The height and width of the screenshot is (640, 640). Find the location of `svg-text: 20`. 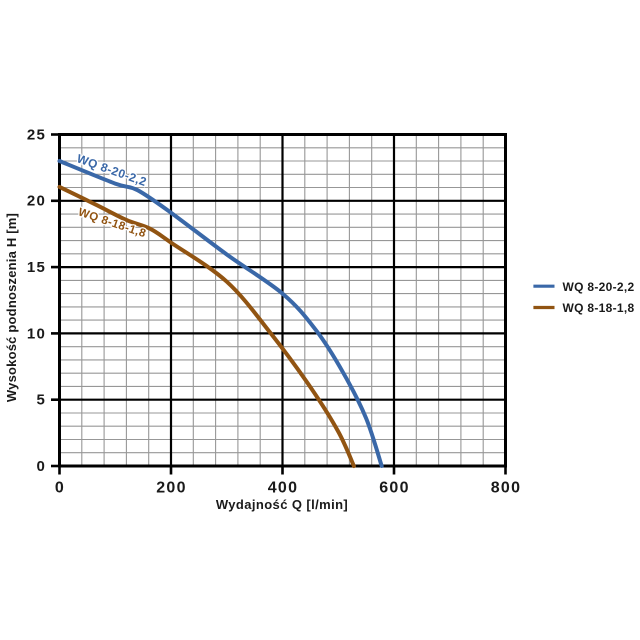

svg-text: 20 is located at coordinates (36, 201).